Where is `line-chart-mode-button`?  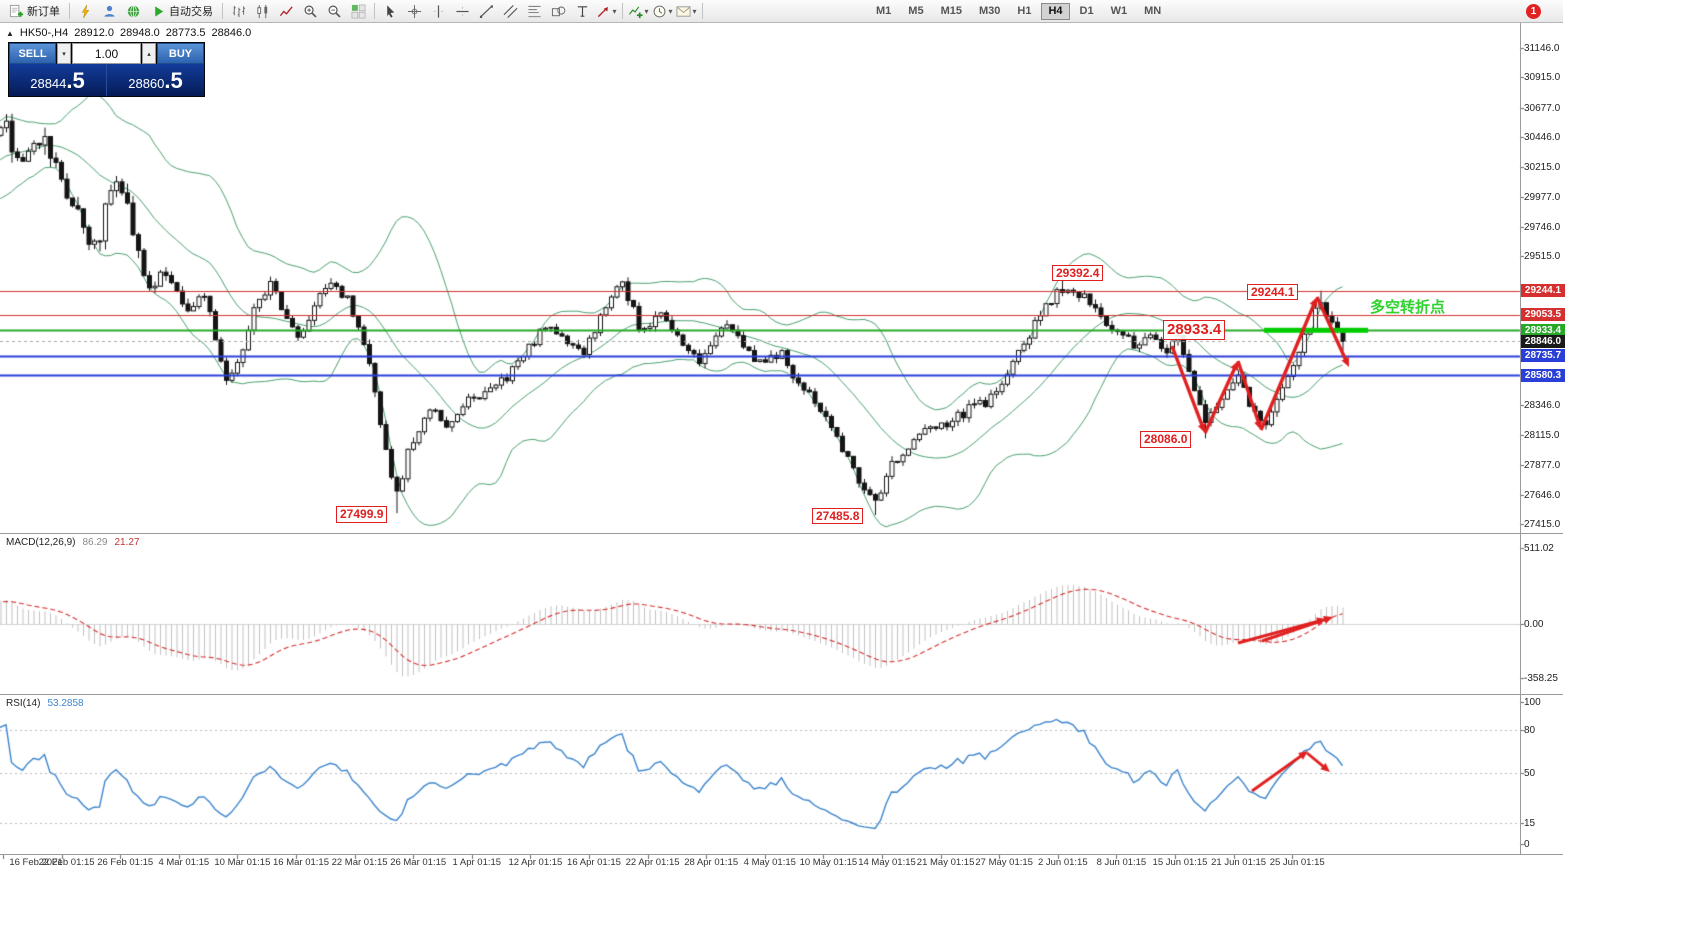 line-chart-mode-button is located at coordinates (286, 11).